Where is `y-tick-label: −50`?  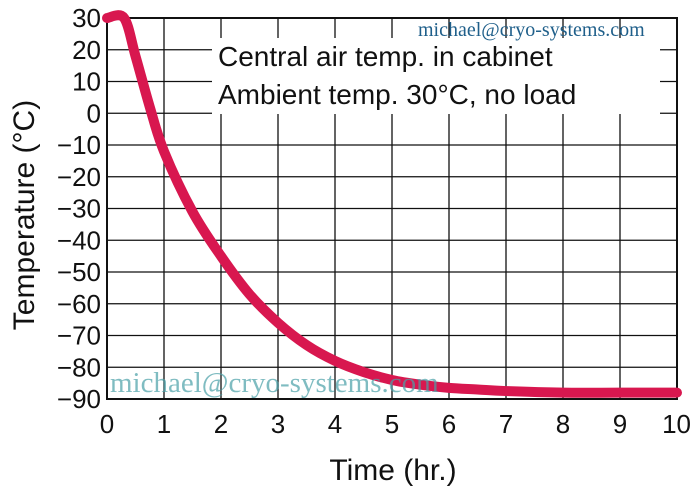
y-tick-label: −50 is located at coordinates (79, 272).